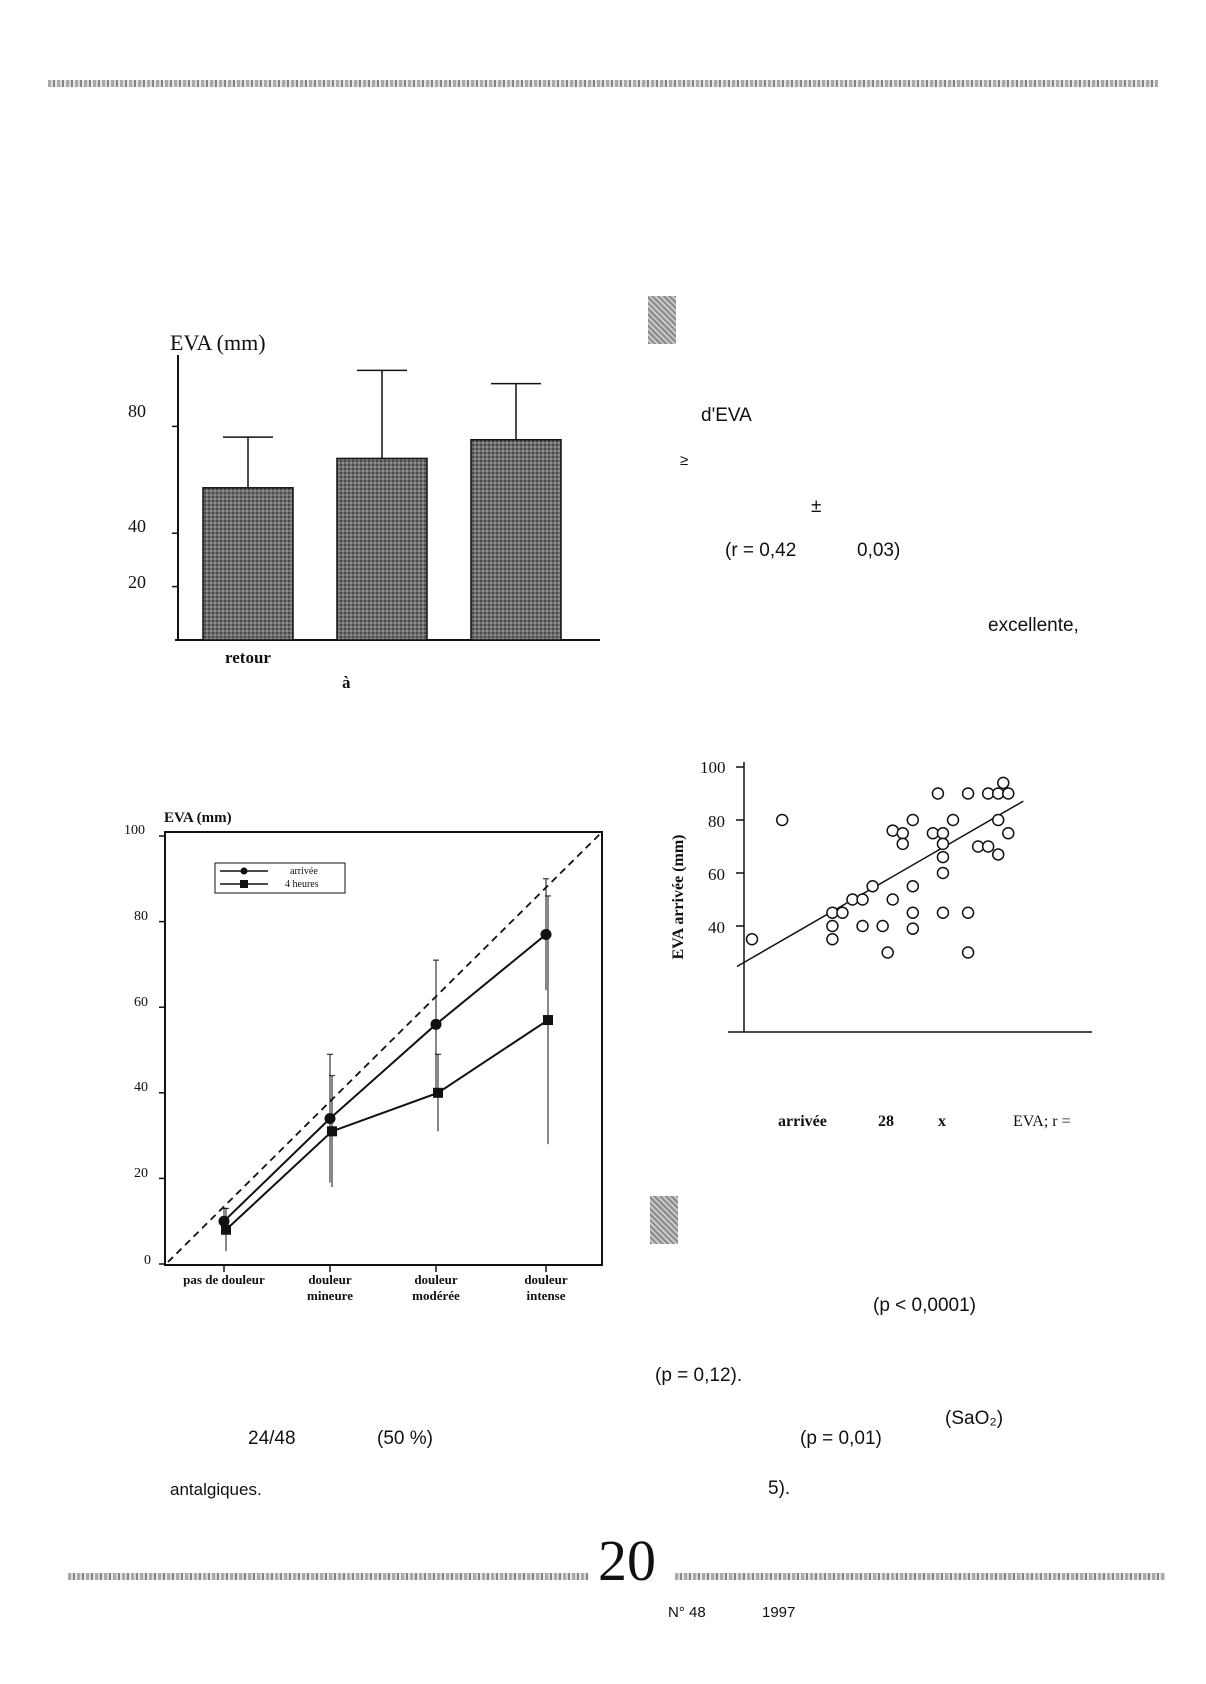 This screenshot has height=1684, width=1206. Describe the element at coordinates (920, 1576) in the screenshot. I see `bottom-rule-right` at that location.